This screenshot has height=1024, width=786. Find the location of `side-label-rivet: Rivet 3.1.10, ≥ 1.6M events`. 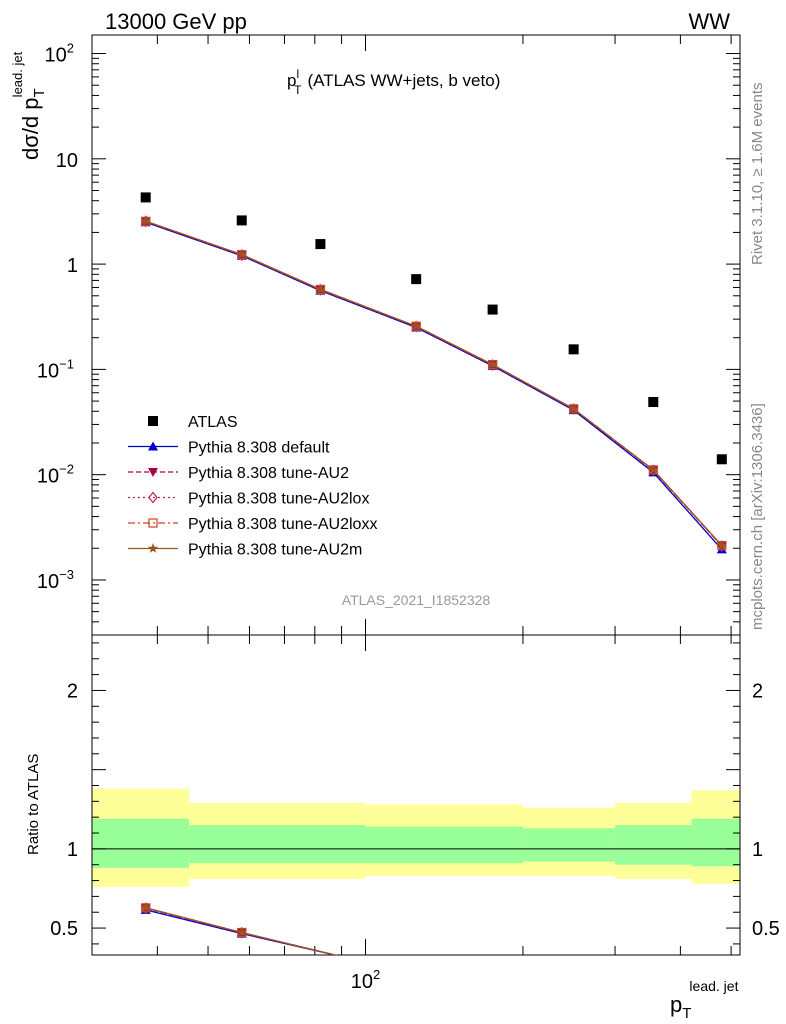

side-label-rivet: Rivet 3.1.10, ≥ 1.6M events is located at coordinates (757, 174).